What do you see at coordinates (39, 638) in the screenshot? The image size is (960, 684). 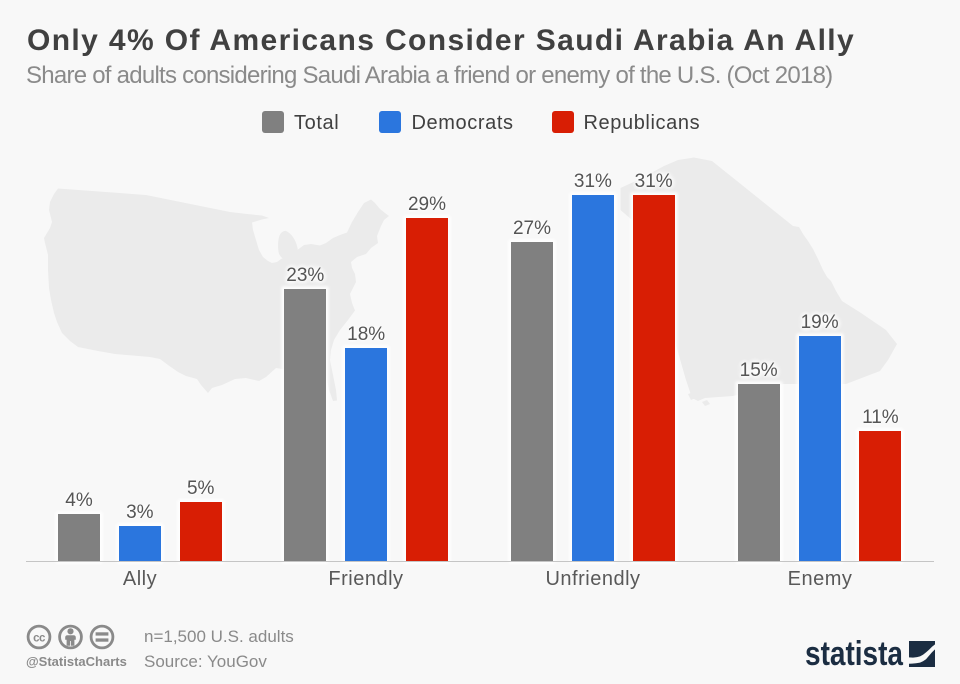 I see `svg-text: cc` at bounding box center [39, 638].